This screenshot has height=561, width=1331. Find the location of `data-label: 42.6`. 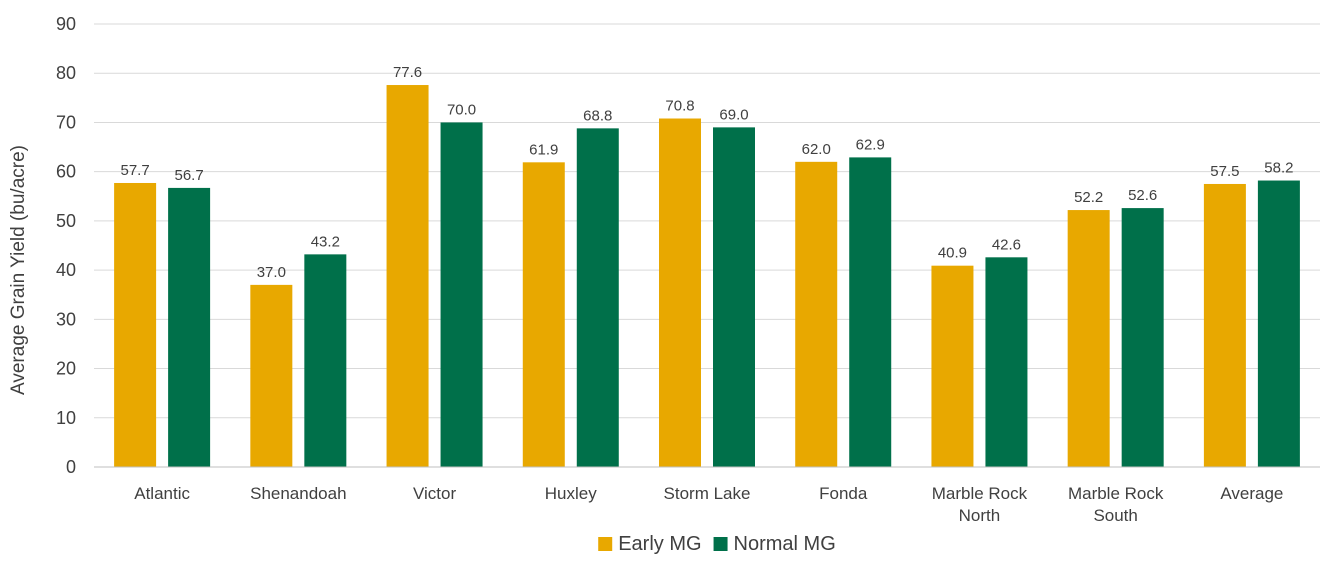

data-label: 42.6 is located at coordinates (1006, 244).